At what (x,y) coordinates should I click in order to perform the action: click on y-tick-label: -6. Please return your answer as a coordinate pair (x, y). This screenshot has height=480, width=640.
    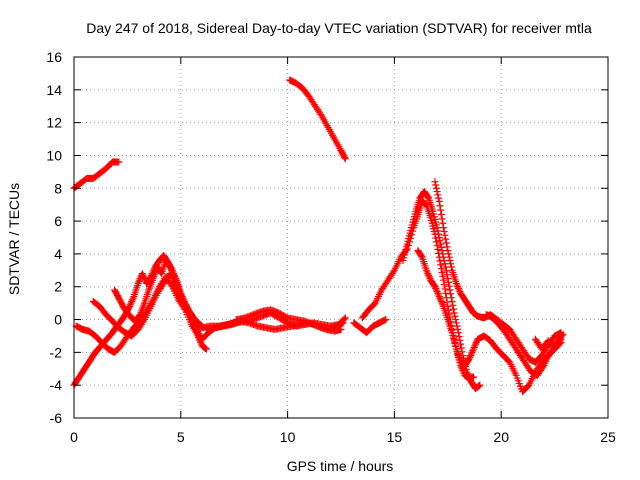
    Looking at the image, I should click on (56, 418).